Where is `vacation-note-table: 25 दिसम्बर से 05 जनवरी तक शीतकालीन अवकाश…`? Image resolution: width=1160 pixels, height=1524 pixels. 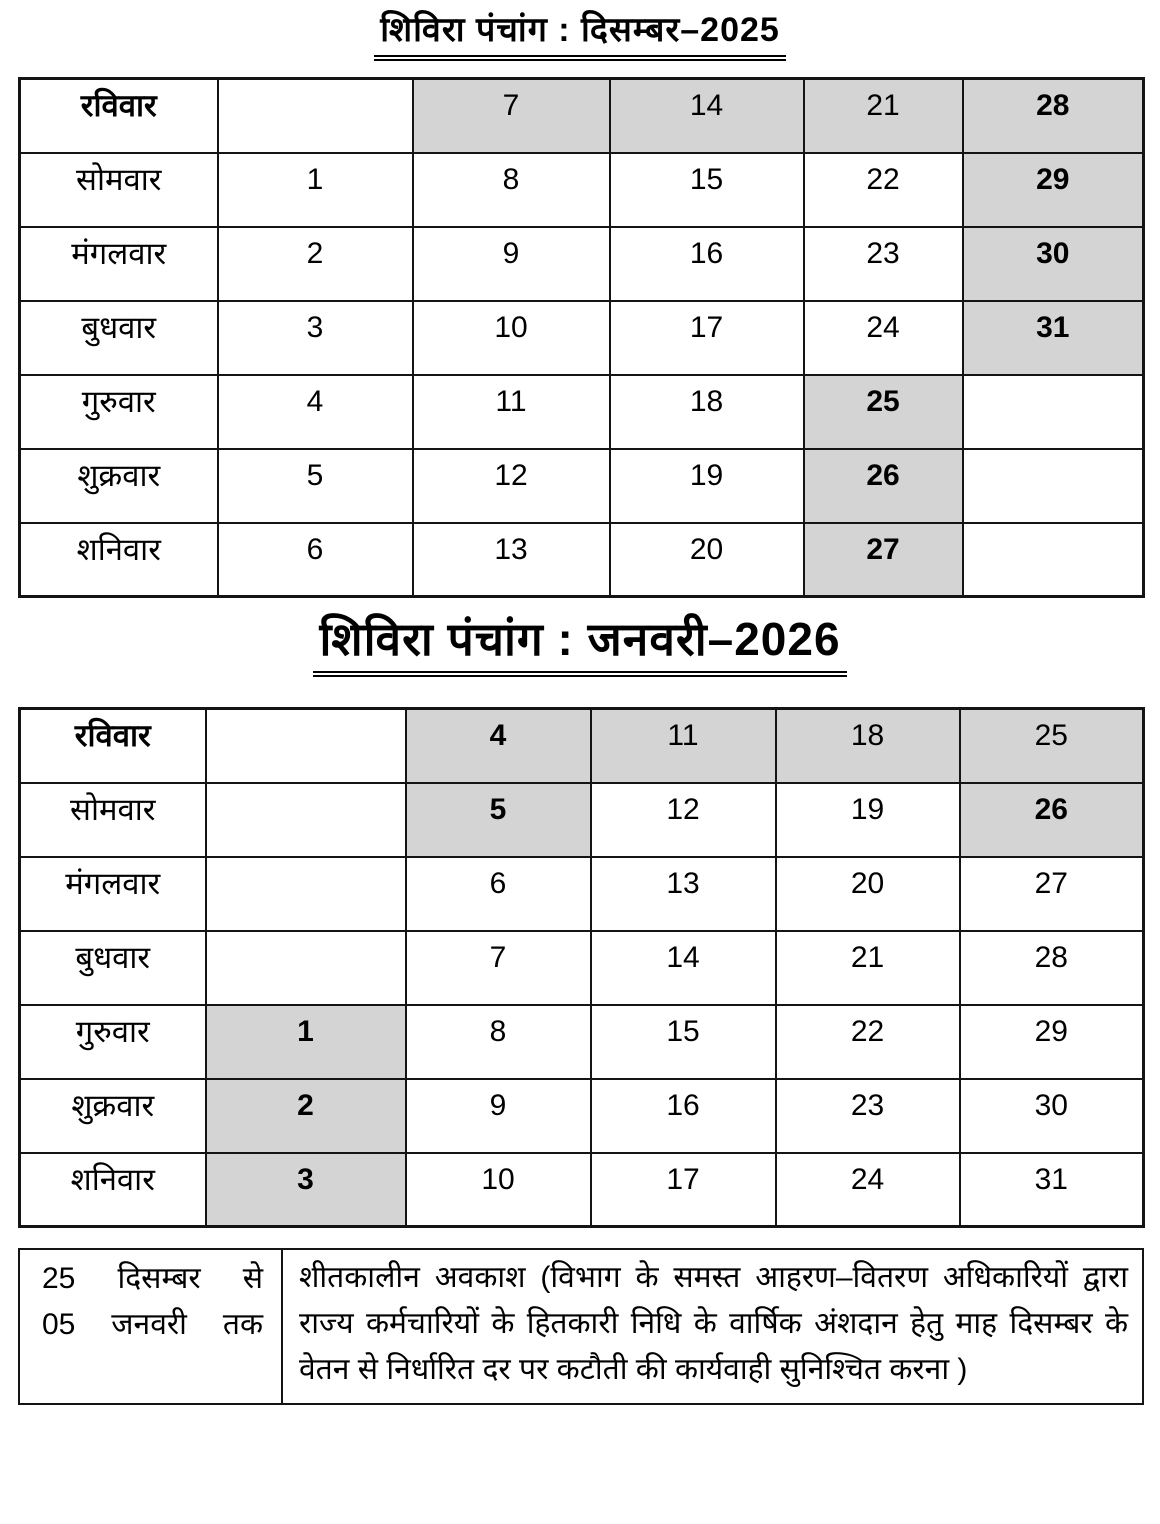 vacation-note-table: 25 दिसम्बर से 05 जनवरी तक शीतकालीन अवकाश… is located at coordinates (581, 1326).